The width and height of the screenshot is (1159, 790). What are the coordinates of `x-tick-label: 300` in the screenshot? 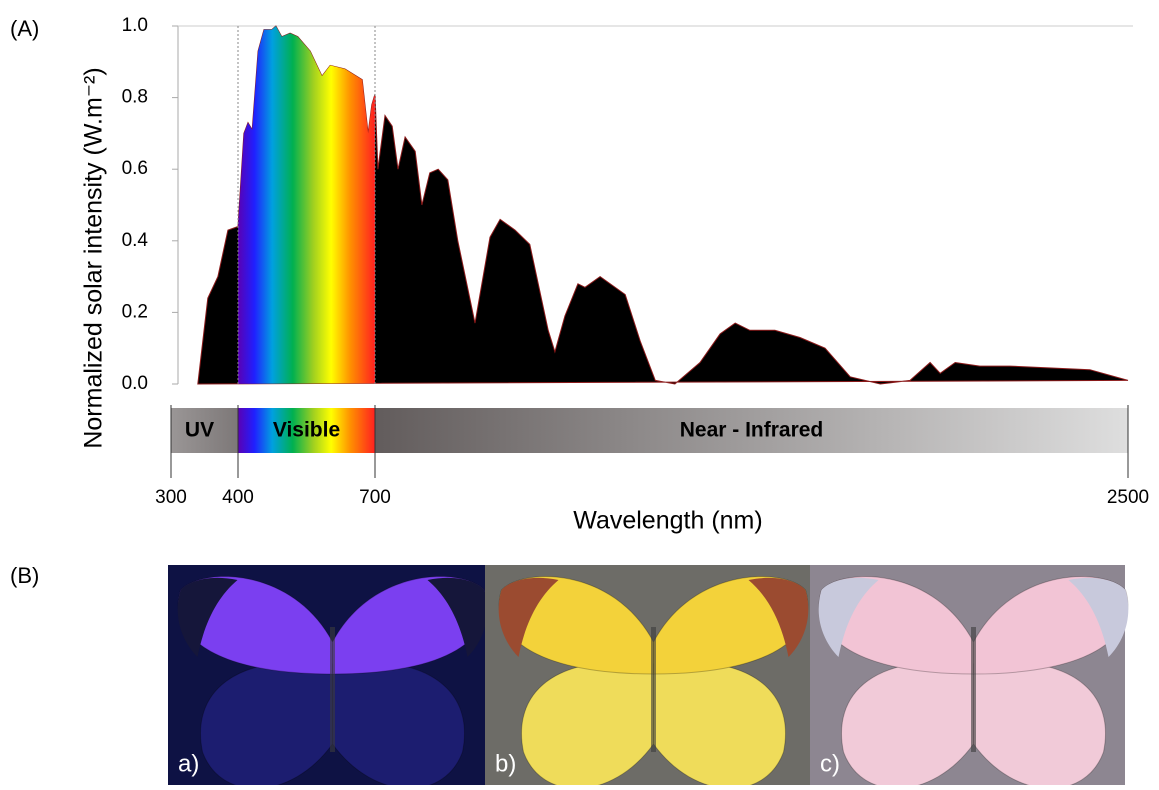 It's located at (171, 497).